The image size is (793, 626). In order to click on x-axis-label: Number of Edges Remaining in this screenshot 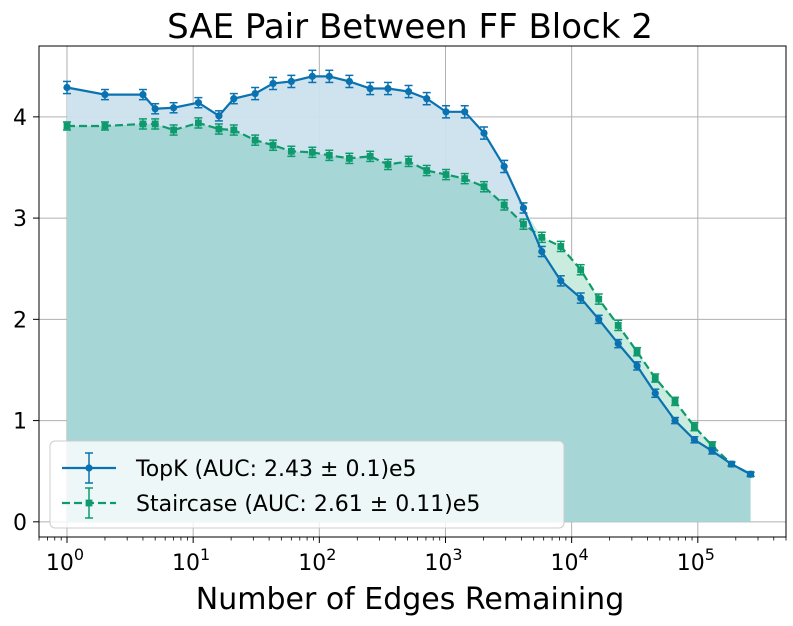, I will do `click(410, 599)`.